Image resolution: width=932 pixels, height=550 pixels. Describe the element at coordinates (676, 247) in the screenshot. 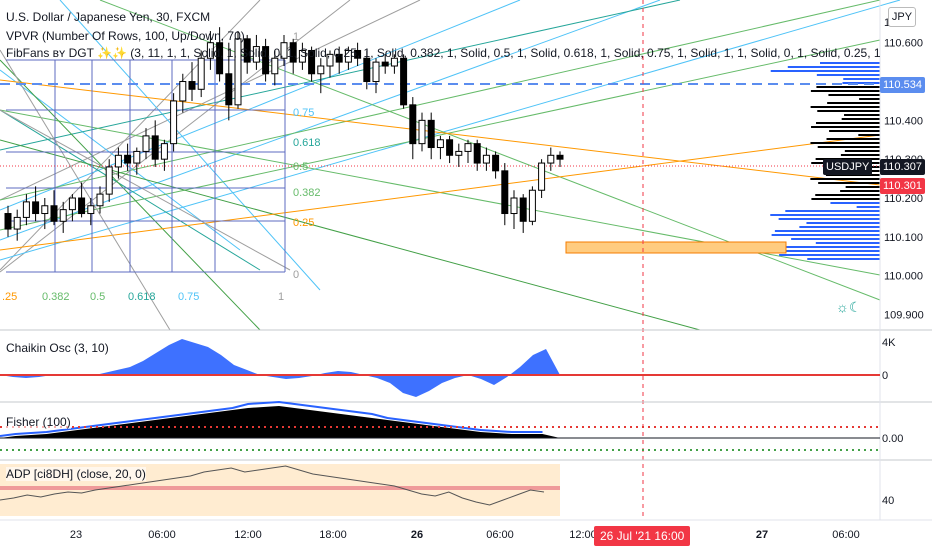

I see `demand-zone-box` at that location.